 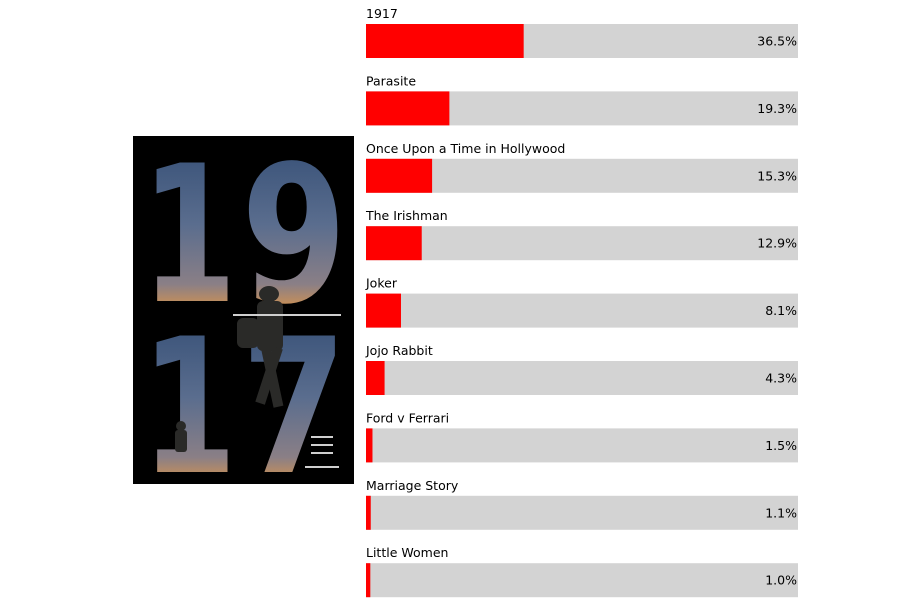 What do you see at coordinates (381, 283) in the screenshot?
I see `category-label: Joker` at bounding box center [381, 283].